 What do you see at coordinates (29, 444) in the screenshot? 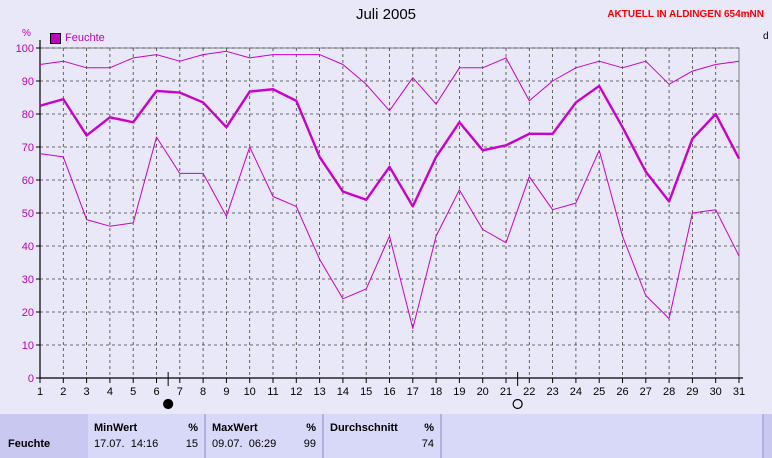
I see `stats-row-label: Feuchte` at bounding box center [29, 444].